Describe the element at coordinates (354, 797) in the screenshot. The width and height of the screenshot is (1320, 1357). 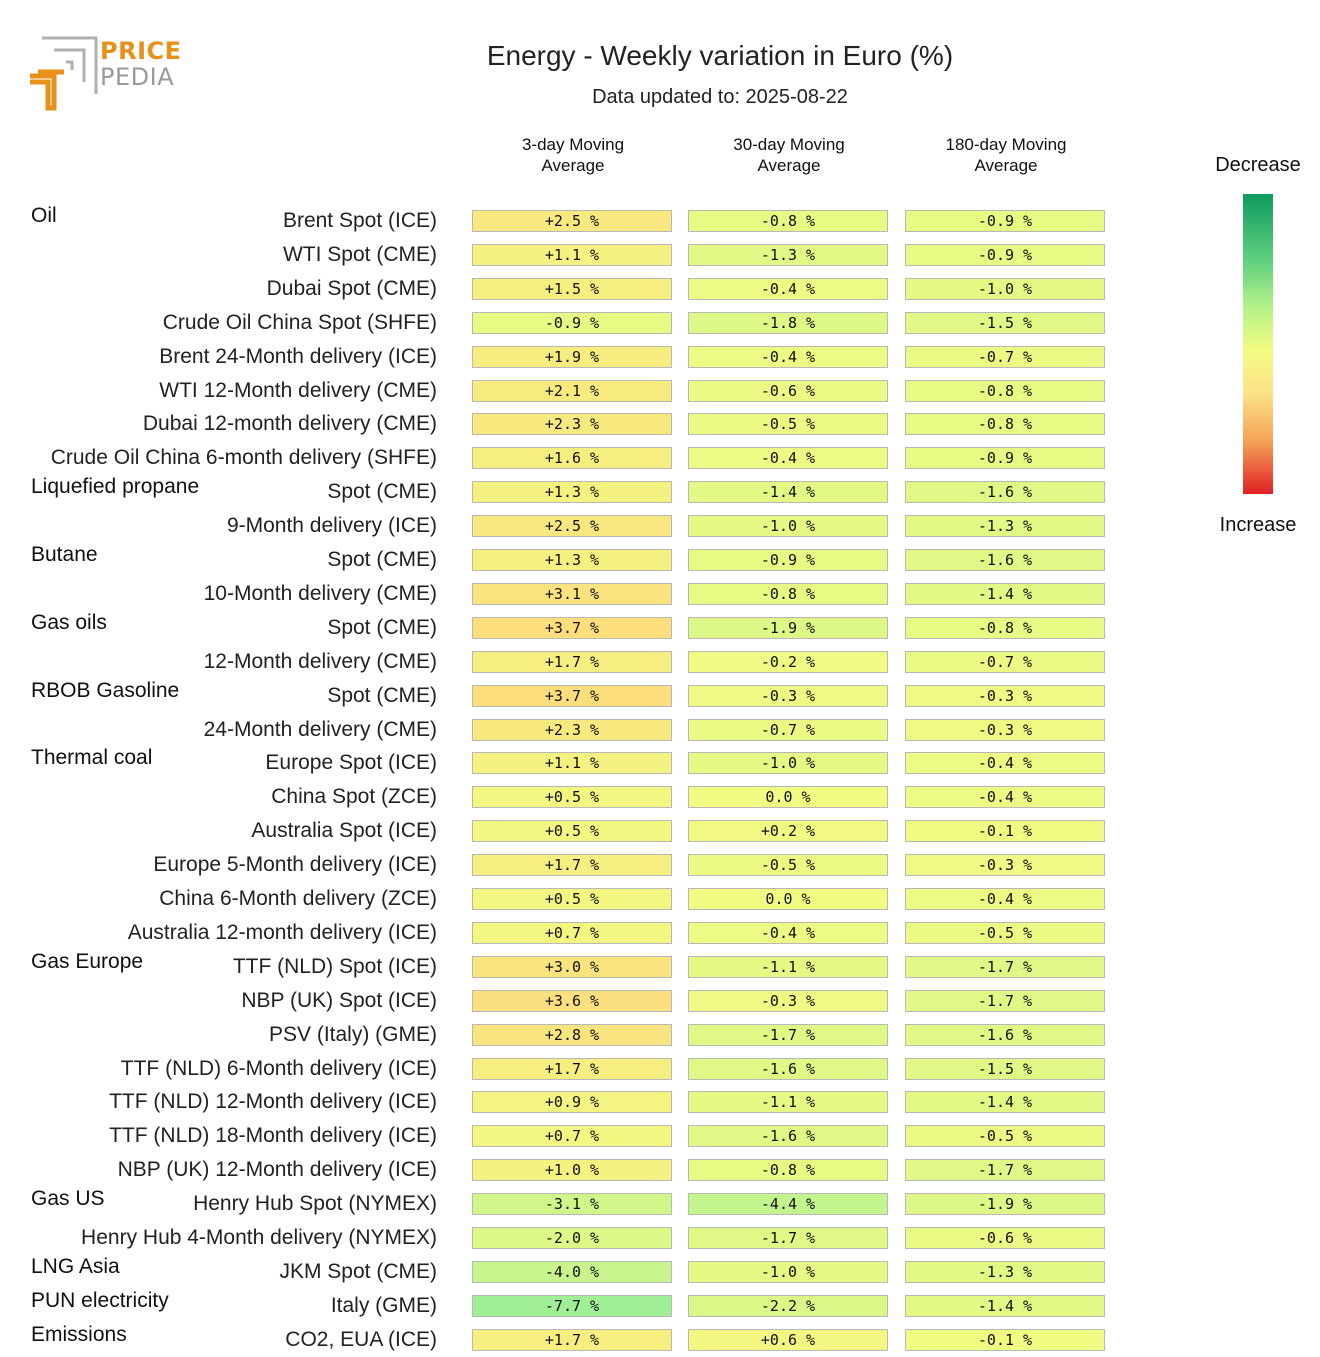
I see `row-label: China Spot (ZCE)` at that location.